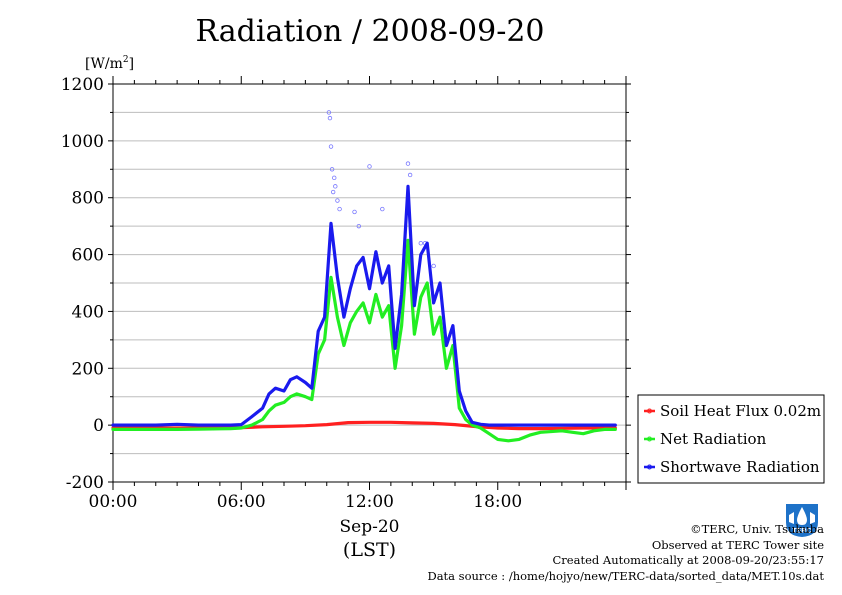  I want to click on y-tick-label: 1200, so click(82, 85).